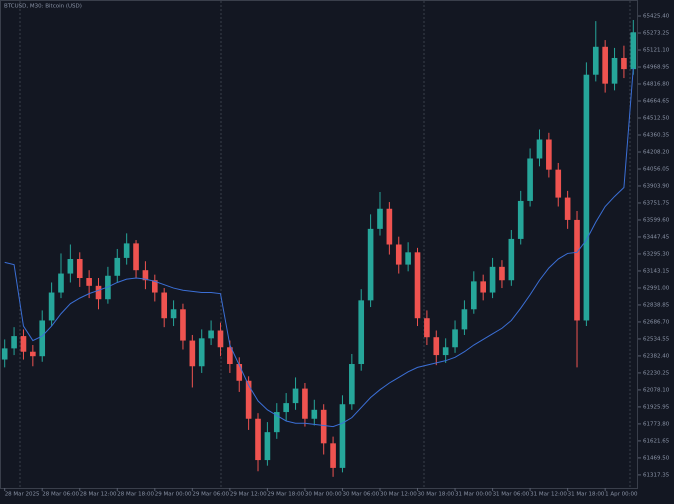  Describe the element at coordinates (656, 152) in the screenshot. I see `y-tick-label: 64208.20` at that location.